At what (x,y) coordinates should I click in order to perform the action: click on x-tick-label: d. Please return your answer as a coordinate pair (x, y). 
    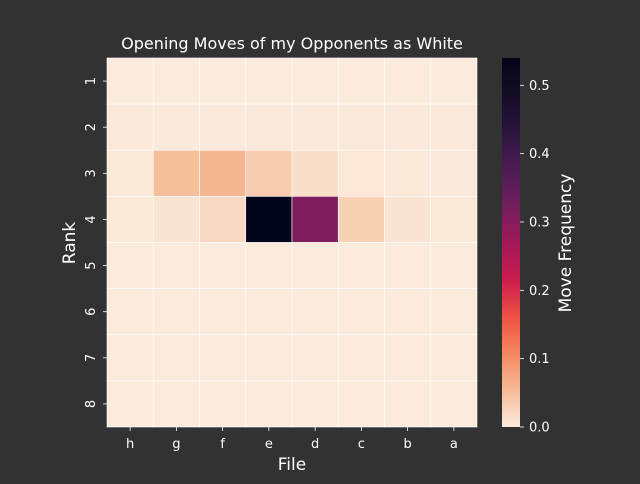
    Looking at the image, I should click on (315, 444).